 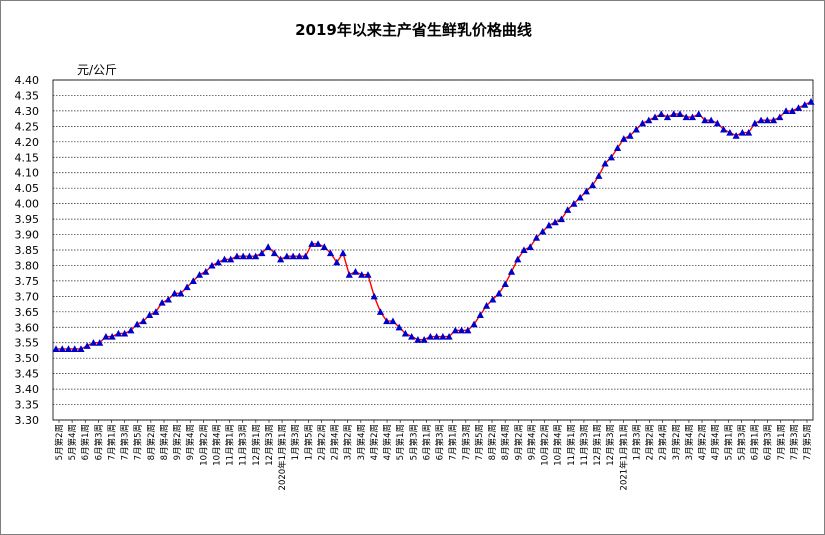 What do you see at coordinates (177, 442) in the screenshot?
I see `x-tick-label: 9月第2周` at bounding box center [177, 442].